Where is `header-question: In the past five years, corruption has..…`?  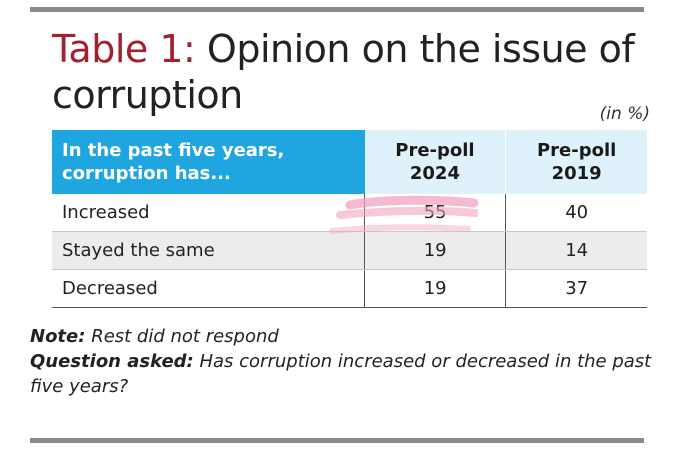
header-question: In the past five years, corruption has..… is located at coordinates (208, 162).